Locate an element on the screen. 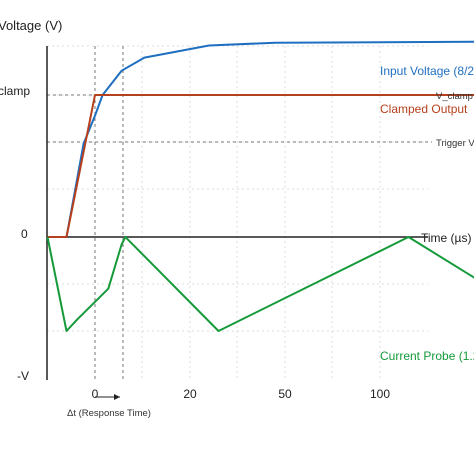  y-tick-label-neg: -V is located at coordinates (23, 376).